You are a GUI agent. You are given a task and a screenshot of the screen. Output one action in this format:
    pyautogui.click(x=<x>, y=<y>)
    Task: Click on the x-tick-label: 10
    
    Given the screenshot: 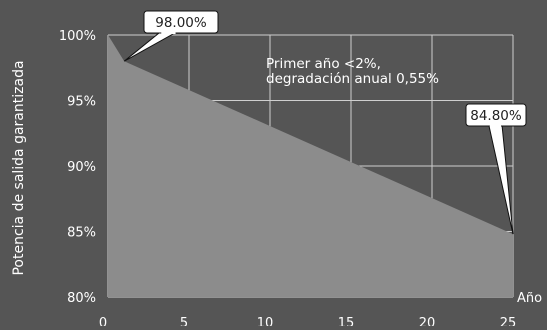 What is the action you would take?
    pyautogui.click(x=265, y=321)
    